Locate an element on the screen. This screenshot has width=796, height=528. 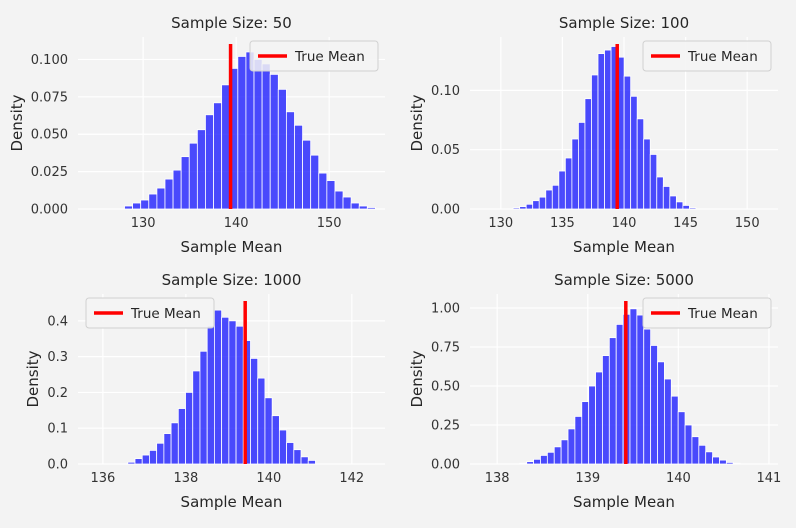
y-tick-label: 0.10 is located at coordinates (445, 91).